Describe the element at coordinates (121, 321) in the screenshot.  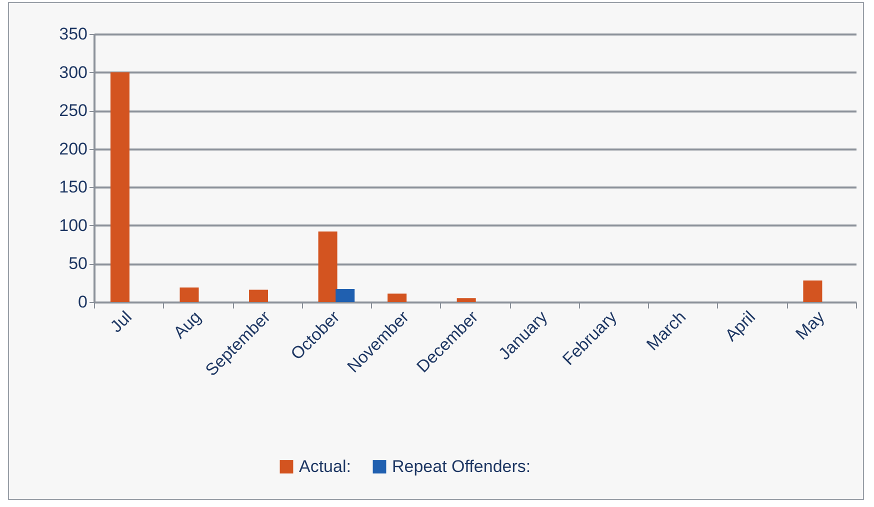
I see `x-tick-label: Jul` at that location.